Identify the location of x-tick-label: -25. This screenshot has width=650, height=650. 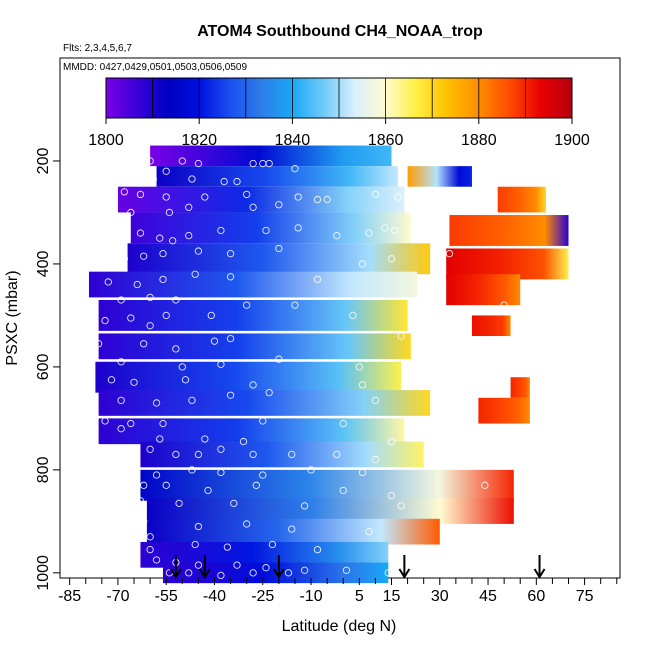
(262, 596).